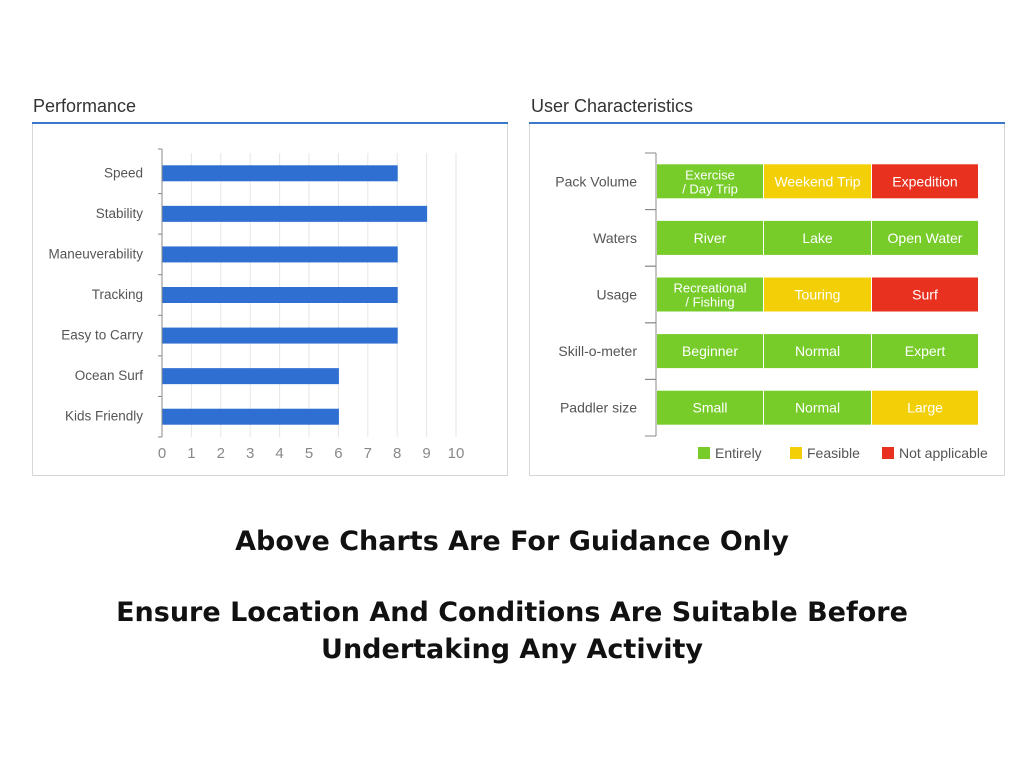  I want to click on category-label: Maneuverability, so click(95, 253).